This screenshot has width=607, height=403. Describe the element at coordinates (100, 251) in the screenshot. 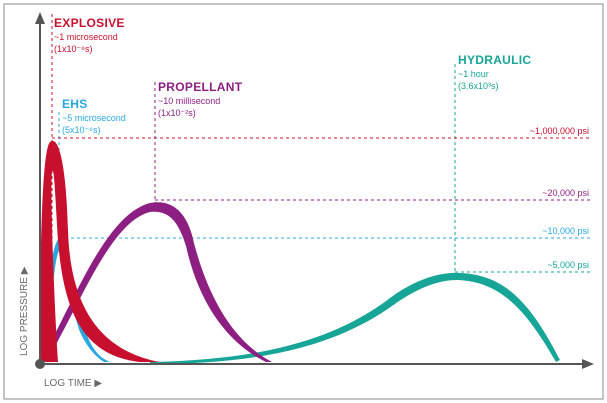

I see `curve-explosive` at that location.